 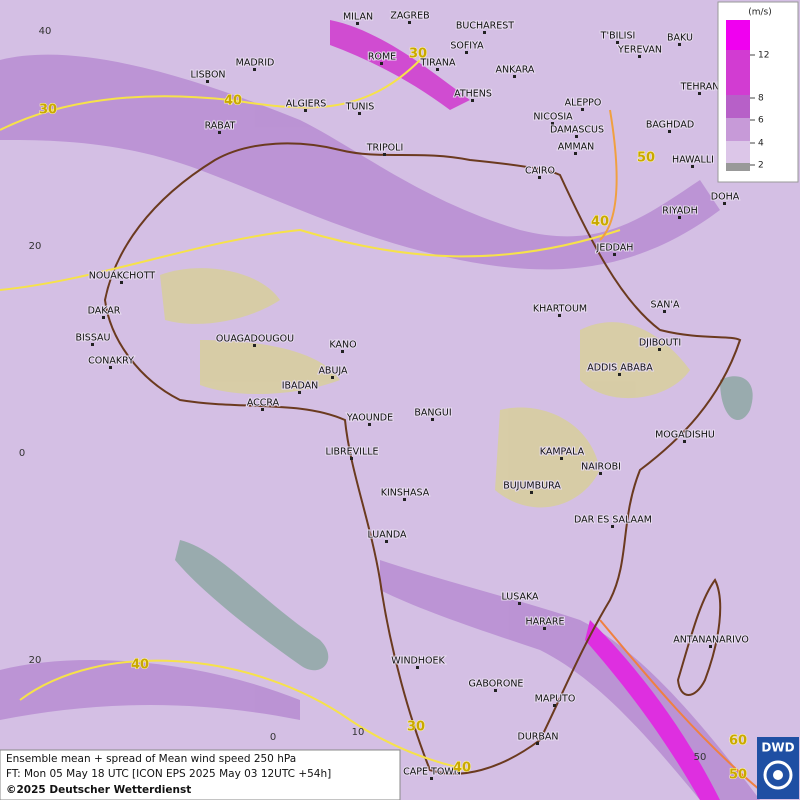 What do you see at coordinates (758, 92) in the screenshot?
I see `legend: (m/s) 12 8 6 4 2` at bounding box center [758, 92].